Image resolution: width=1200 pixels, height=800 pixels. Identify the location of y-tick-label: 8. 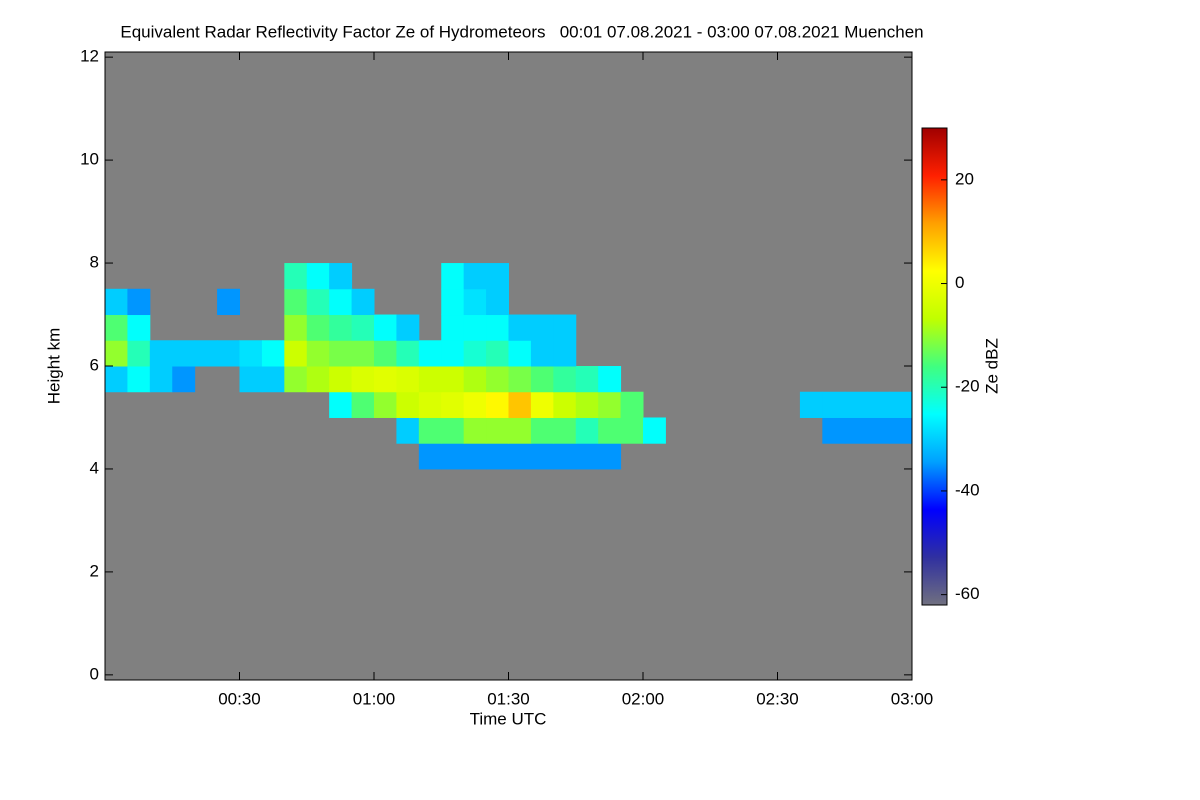
(94, 262).